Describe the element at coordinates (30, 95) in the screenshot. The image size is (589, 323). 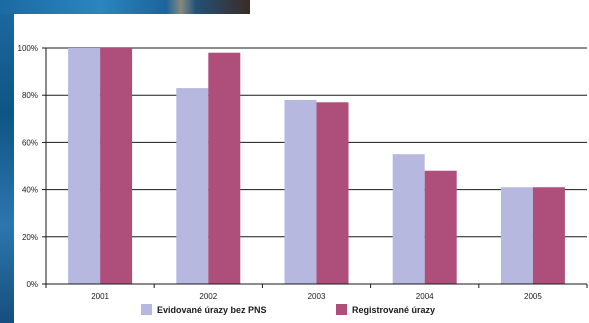
I see `y-tick-label-80: 80%` at that location.